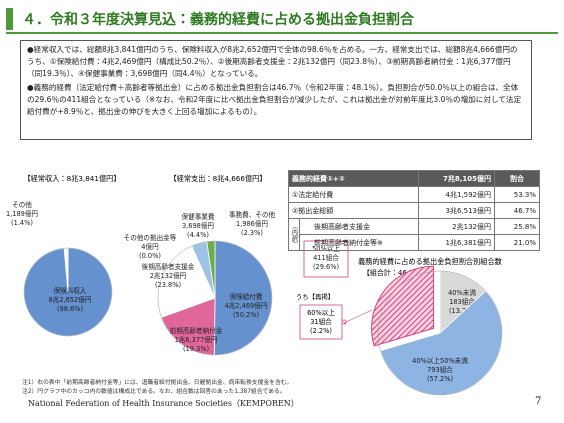 The width and height of the screenshot is (564, 423). I want to click on table-row: （内訳） 後期高齢者支援金 2兆132億円 25.8%, so click(414, 234).